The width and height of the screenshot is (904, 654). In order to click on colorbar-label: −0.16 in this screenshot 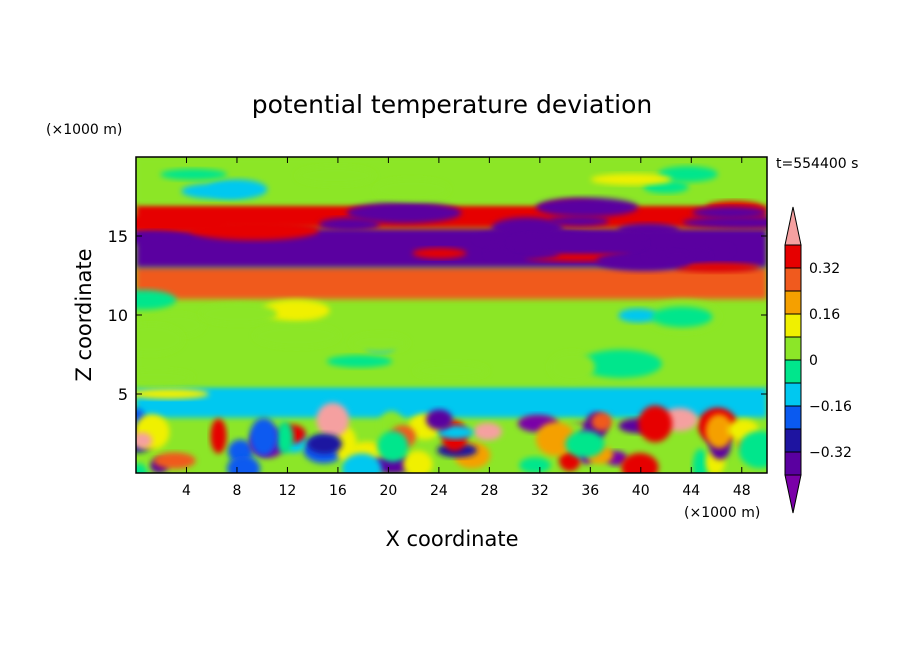, I will do `click(830, 407)`.